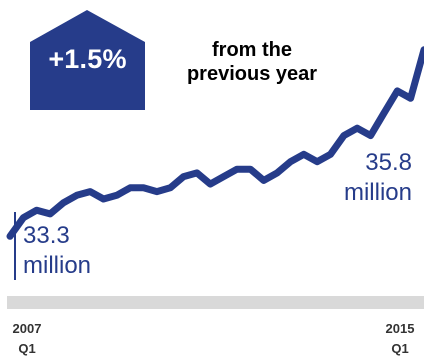 Image resolution: width=424 pixels, height=359 pixels. What do you see at coordinates (87, 59) in the screenshot?
I see `headline-change: +1.5%` at bounding box center [87, 59].